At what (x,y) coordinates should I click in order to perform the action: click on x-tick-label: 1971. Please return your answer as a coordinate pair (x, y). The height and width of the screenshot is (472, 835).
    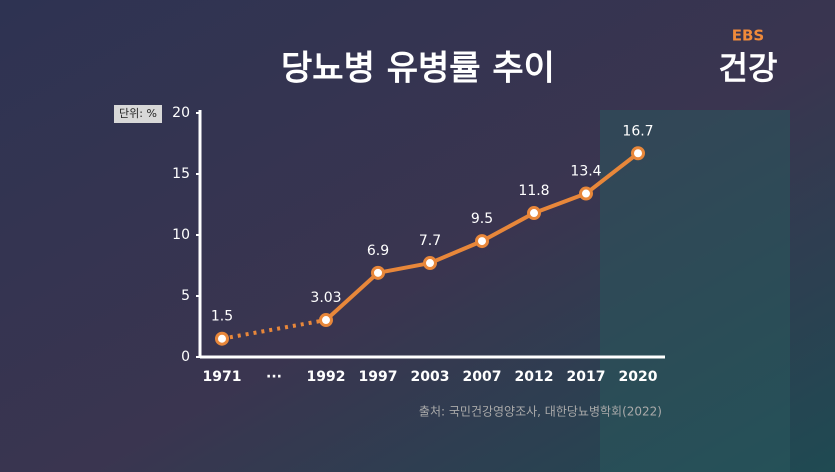
    Looking at the image, I should click on (222, 377).